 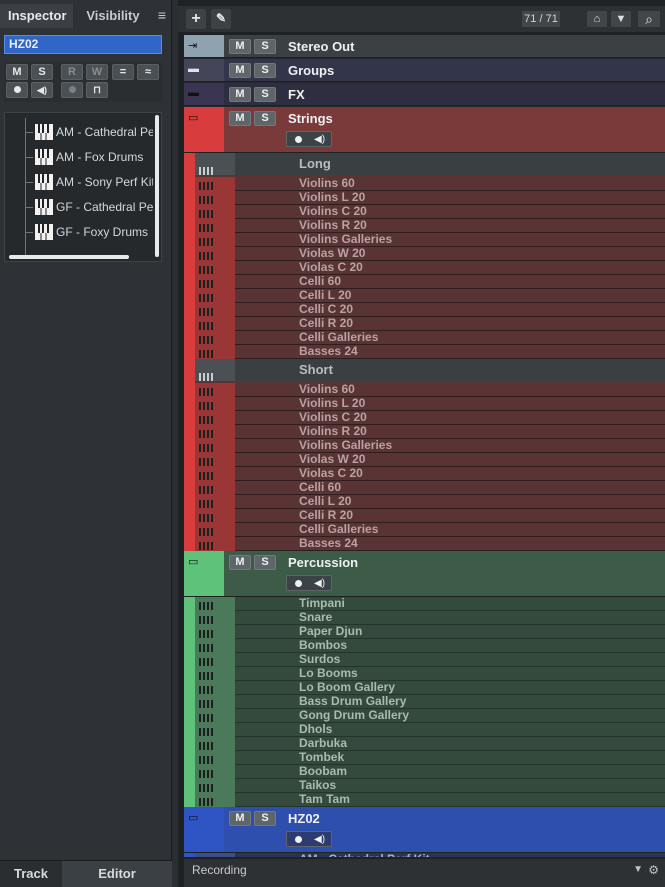 What do you see at coordinates (424, 94) in the screenshot?
I see `track-fx: ▬ M S FX` at bounding box center [424, 94].